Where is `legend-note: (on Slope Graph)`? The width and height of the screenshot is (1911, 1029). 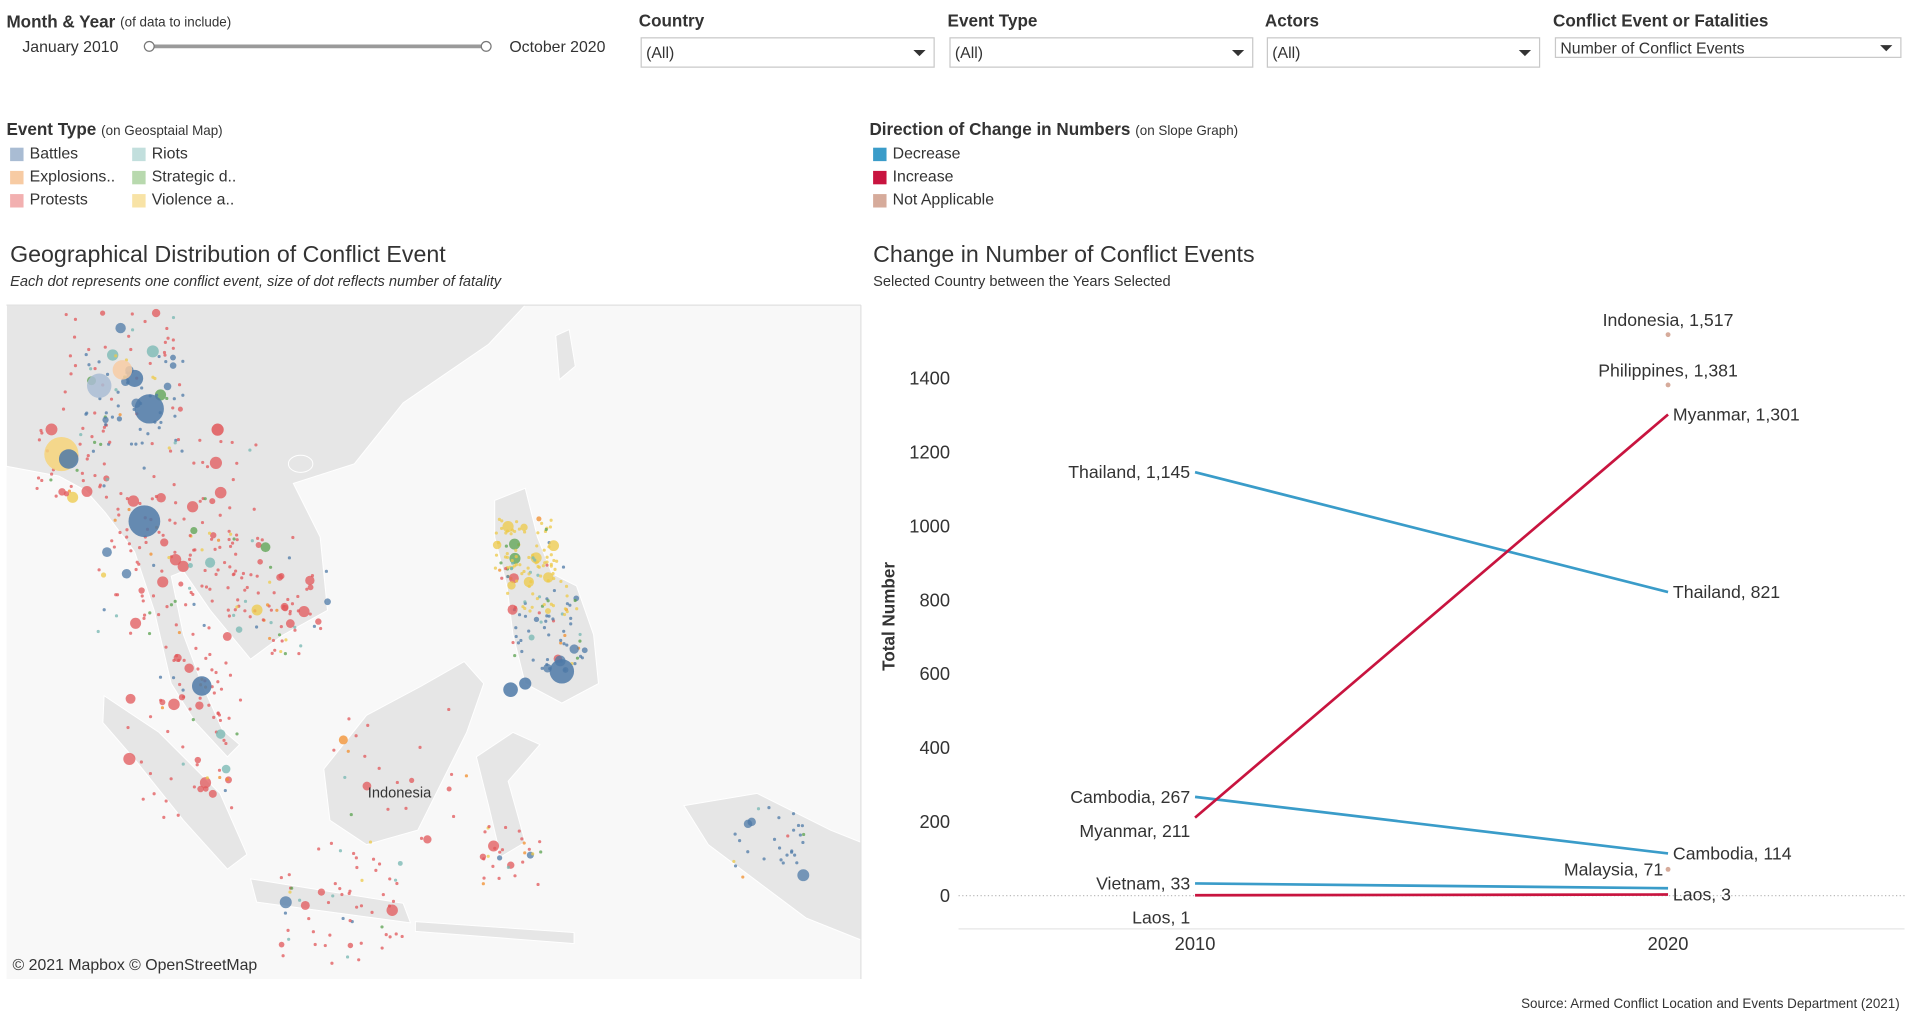
legend-note: (on Slope Graph) is located at coordinates (1186, 130).